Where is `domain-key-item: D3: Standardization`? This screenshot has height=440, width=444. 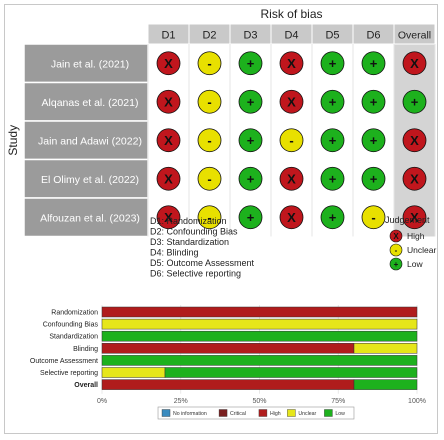
domain-key-item: D3: Standardization is located at coordinates (189, 242).